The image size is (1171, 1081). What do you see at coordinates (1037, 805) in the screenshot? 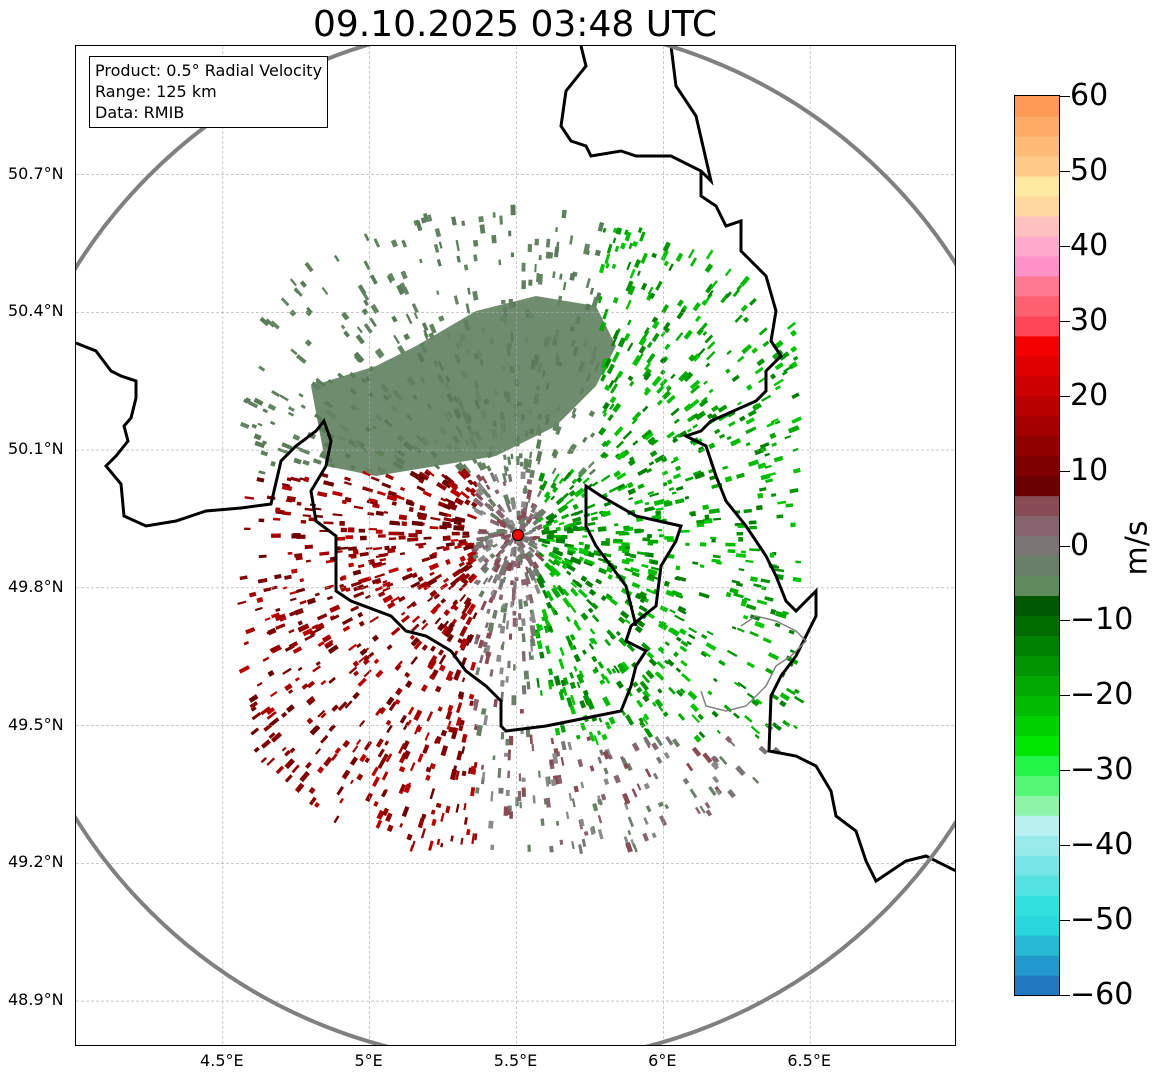
I see `colorbar-swatch` at bounding box center [1037, 805].